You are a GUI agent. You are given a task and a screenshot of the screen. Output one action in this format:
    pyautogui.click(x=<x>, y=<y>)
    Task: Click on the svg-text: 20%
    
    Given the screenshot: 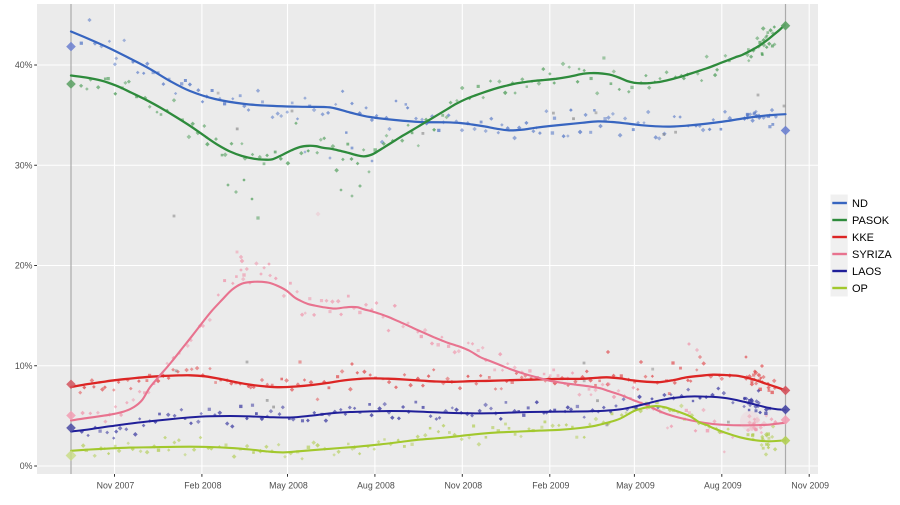 What is the action you would take?
    pyautogui.click(x=24, y=266)
    